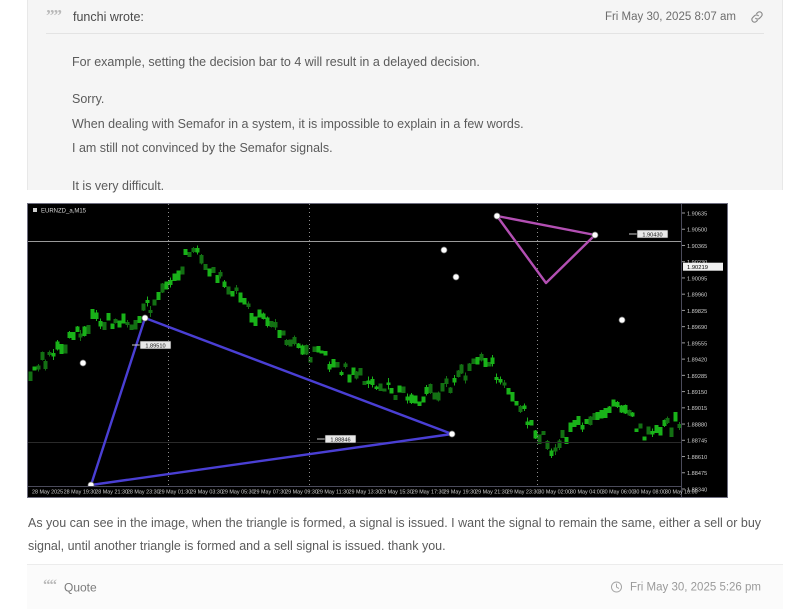 The height and width of the screenshot is (609, 800). I want to click on magenta-triangle, so click(546, 249).